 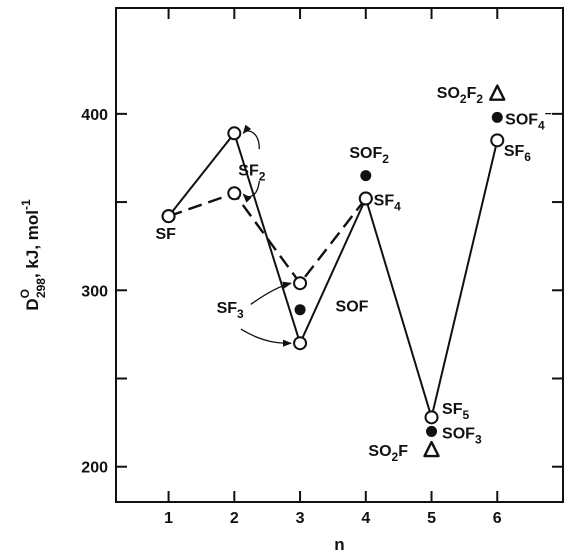 What do you see at coordinates (251, 191) in the screenshot?
I see `arrow-sf2-lower` at bounding box center [251, 191].